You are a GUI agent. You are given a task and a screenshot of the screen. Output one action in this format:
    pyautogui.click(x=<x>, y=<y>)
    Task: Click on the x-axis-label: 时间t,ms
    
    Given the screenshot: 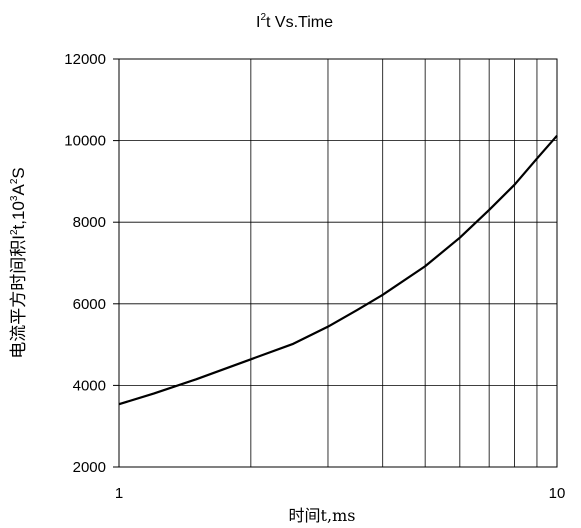 What is the action you would take?
    pyautogui.click(x=322, y=515)
    